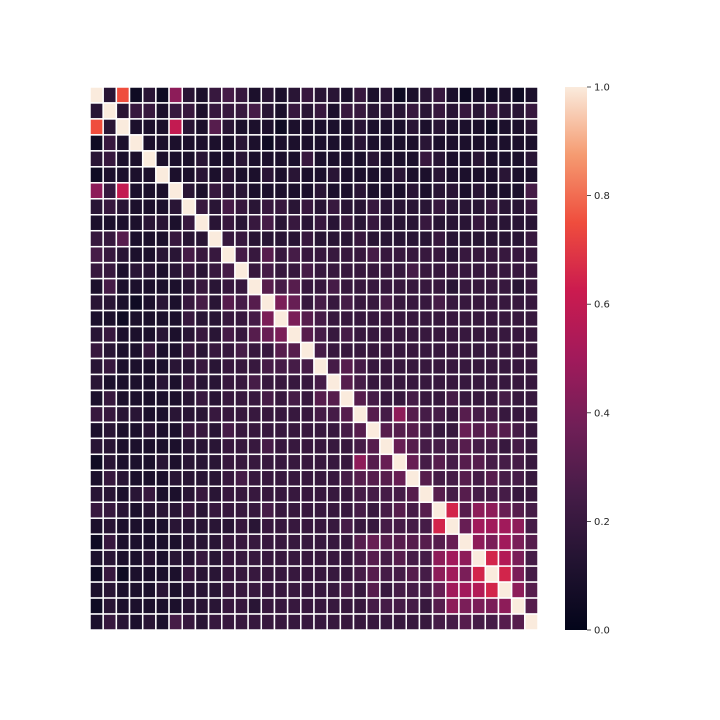 The image size is (720, 720). Describe the element at coordinates (576, 358) in the screenshot. I see `colorbar` at that location.